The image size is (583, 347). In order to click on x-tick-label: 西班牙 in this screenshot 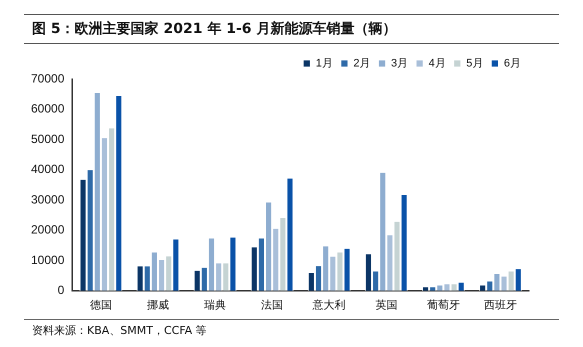, I will do `click(500, 305)`.